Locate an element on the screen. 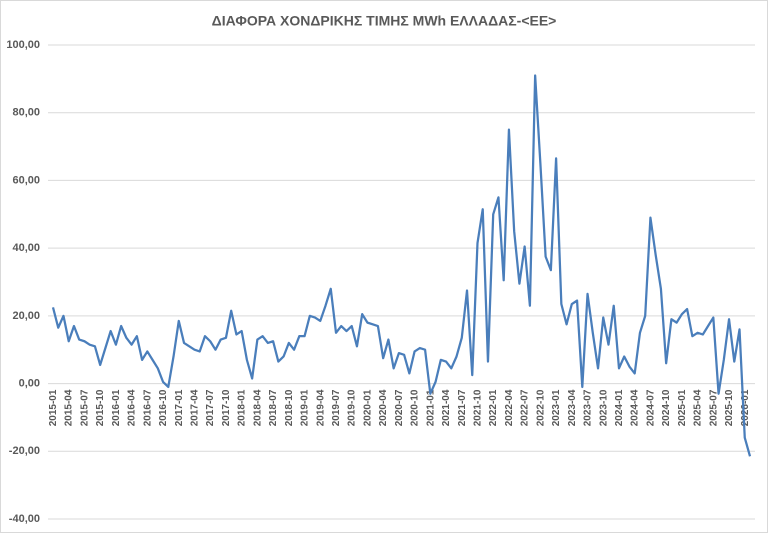 The width and height of the screenshot is (768, 533). y-tick-label: 20,00 is located at coordinates (26, 316).